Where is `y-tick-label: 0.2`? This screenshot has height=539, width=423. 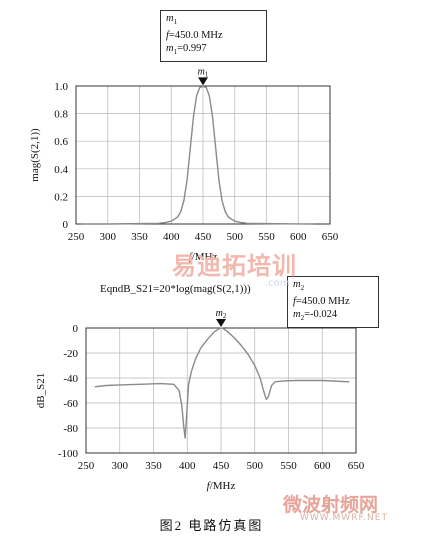 y-tick-label: 0.2 is located at coordinates (61, 197).